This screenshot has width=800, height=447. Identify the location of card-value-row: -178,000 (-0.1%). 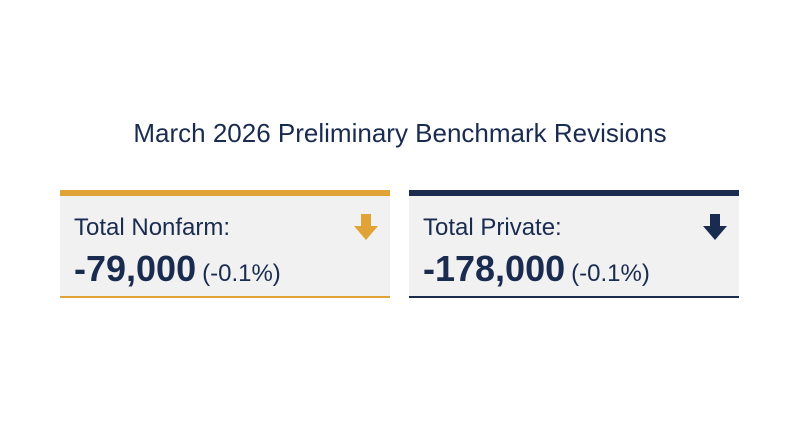
(536, 269).